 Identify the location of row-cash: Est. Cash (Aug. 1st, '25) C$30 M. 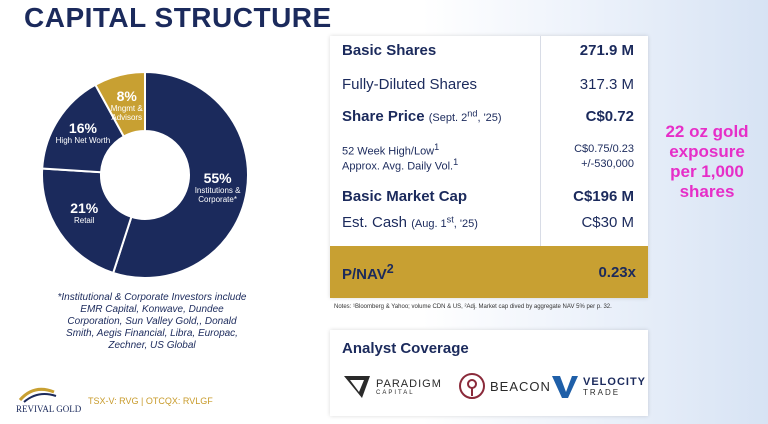
(488, 222).